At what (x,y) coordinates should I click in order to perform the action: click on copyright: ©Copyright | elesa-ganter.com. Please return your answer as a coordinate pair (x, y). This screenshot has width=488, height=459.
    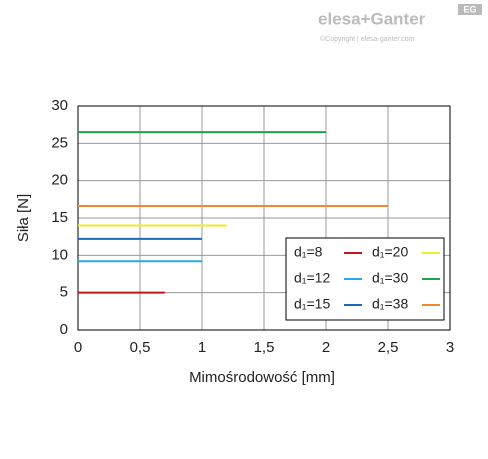
    Looking at the image, I should click on (367, 39).